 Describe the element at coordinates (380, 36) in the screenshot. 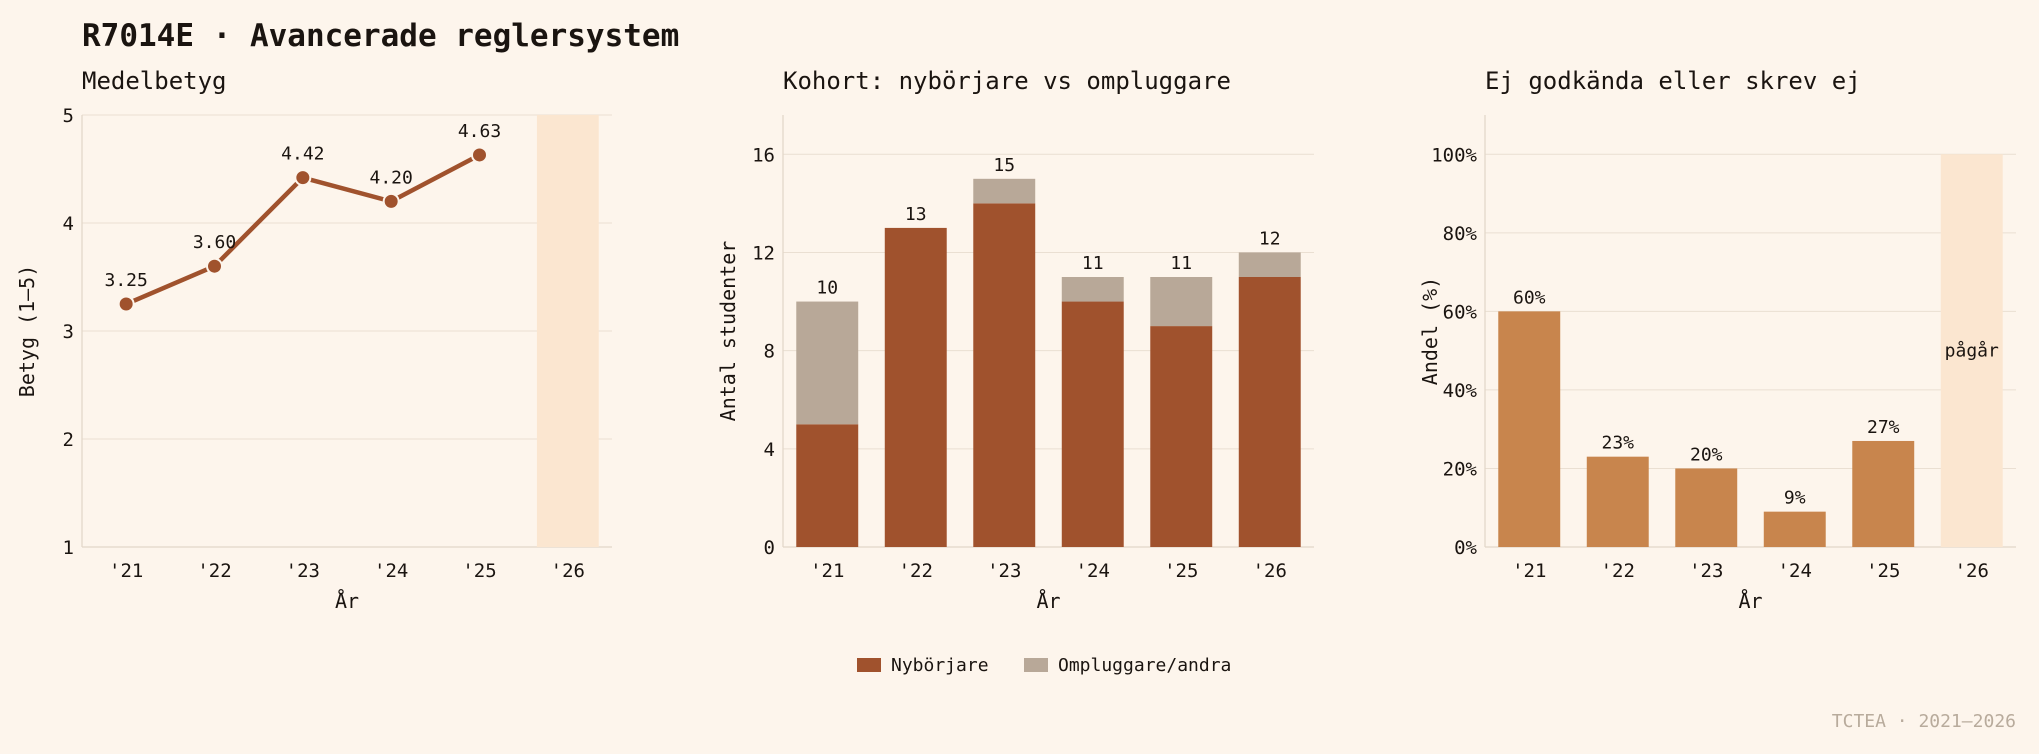

I see `page-title: R7014E · Avancerade reglersystem` at that location.